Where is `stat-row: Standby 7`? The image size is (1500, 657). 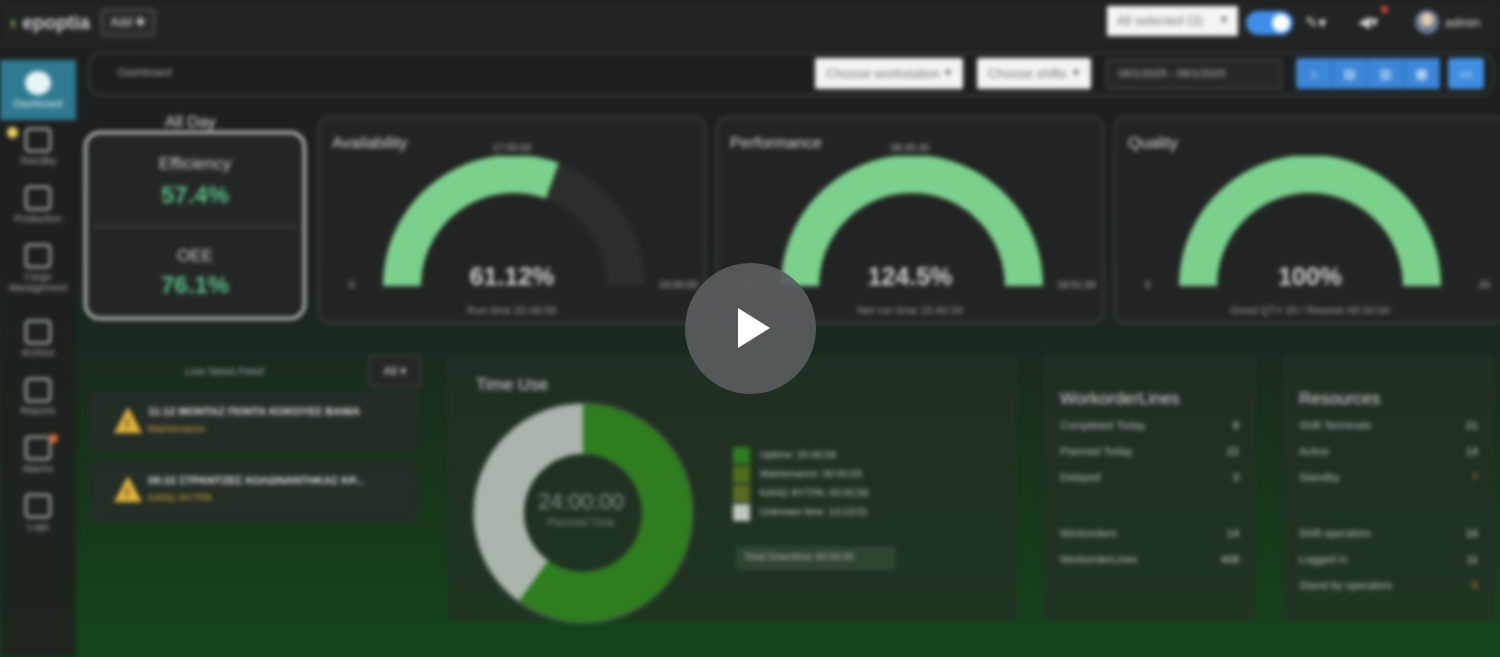 stat-row: Standby 7 is located at coordinates (1388, 478).